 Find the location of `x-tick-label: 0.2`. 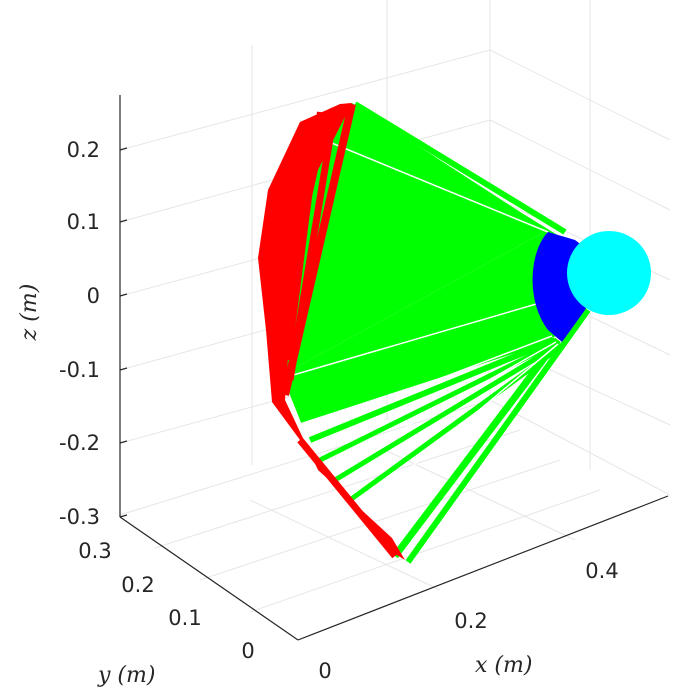

x-tick-label: 0.2 is located at coordinates (470, 621).